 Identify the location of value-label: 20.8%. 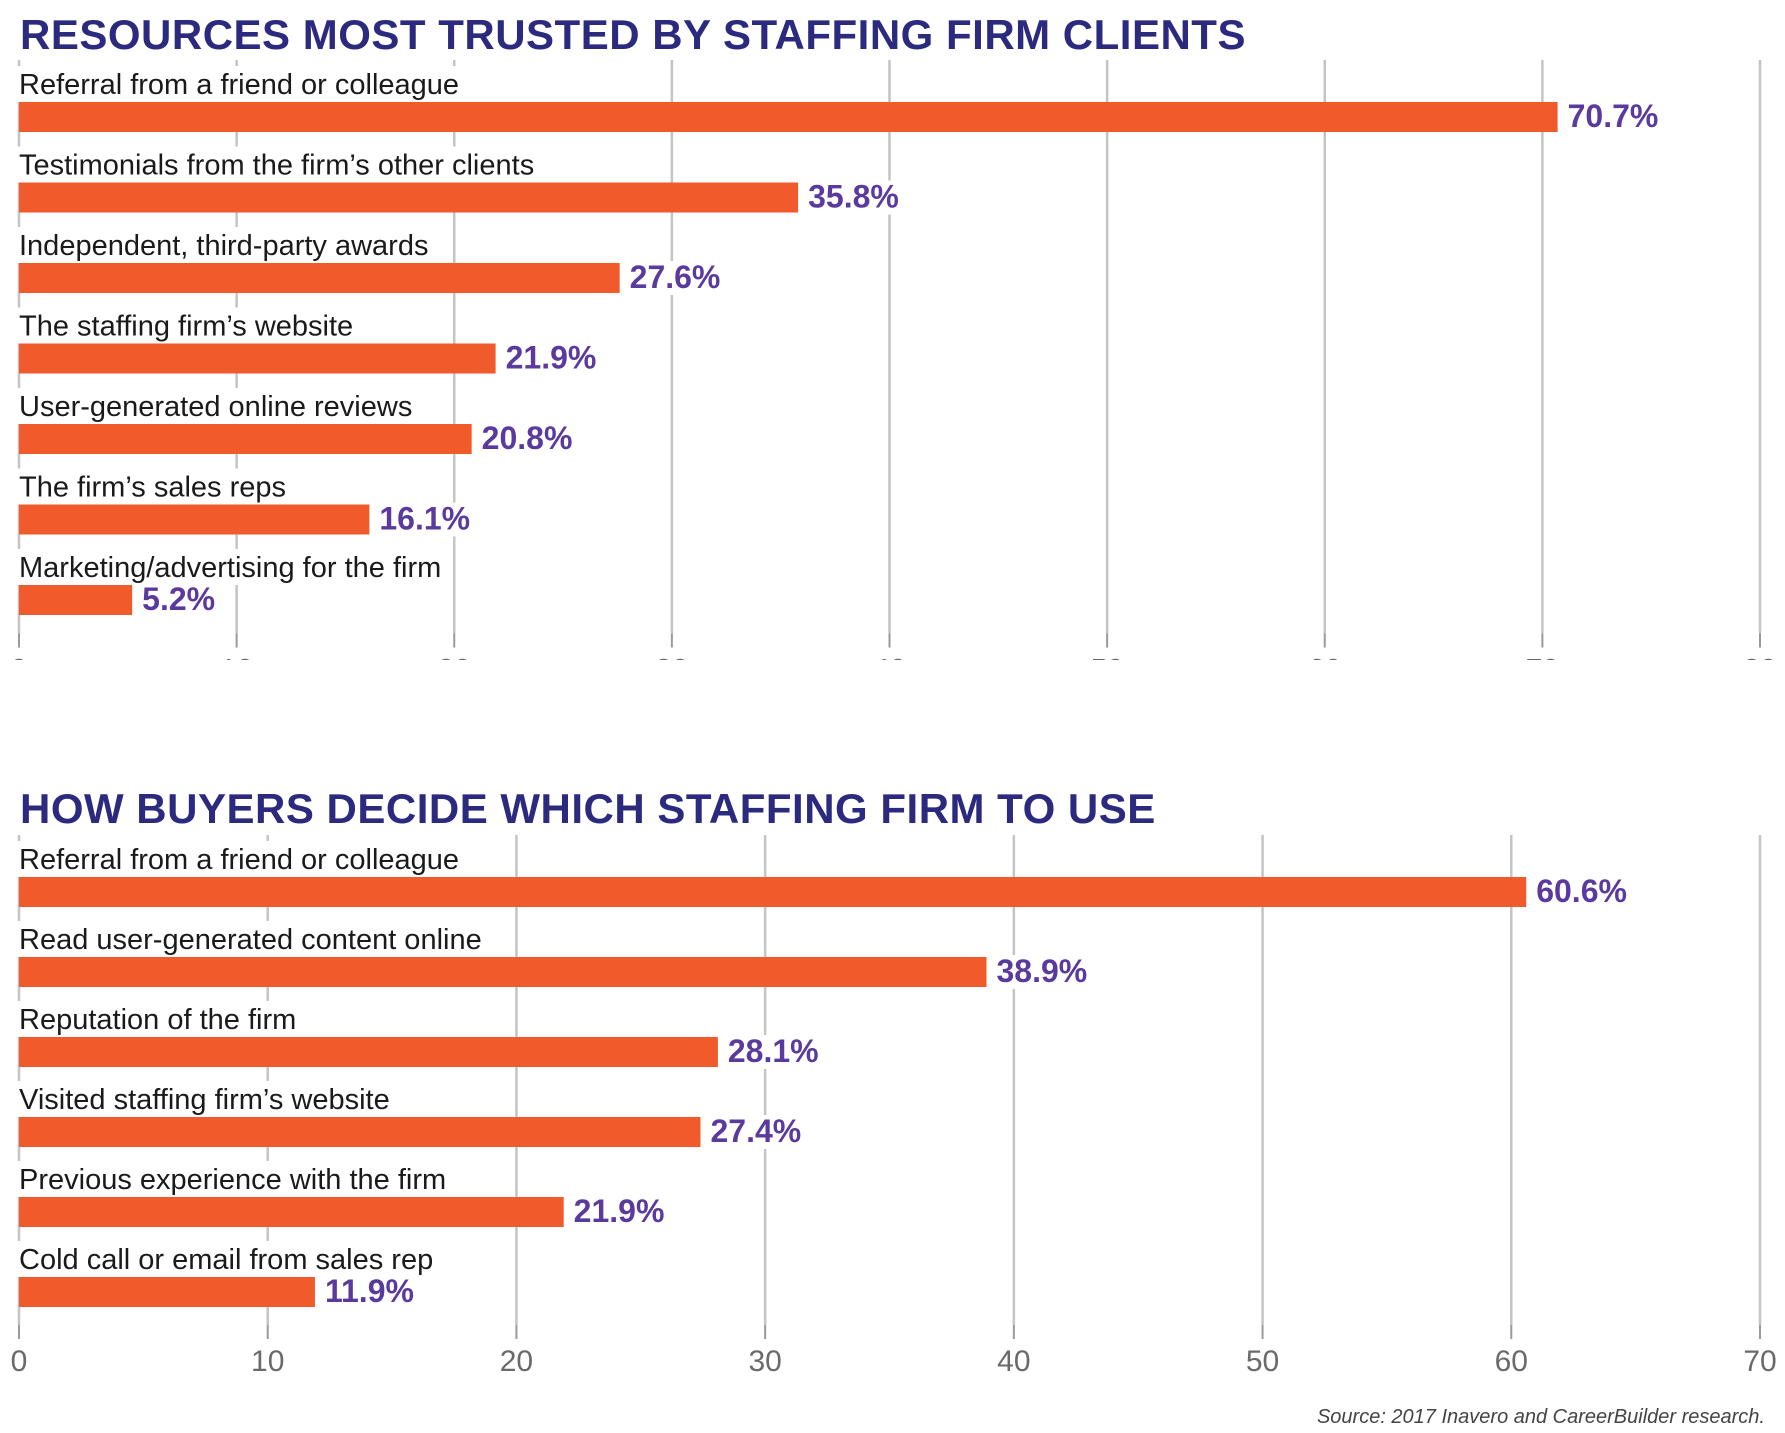
(527, 438).